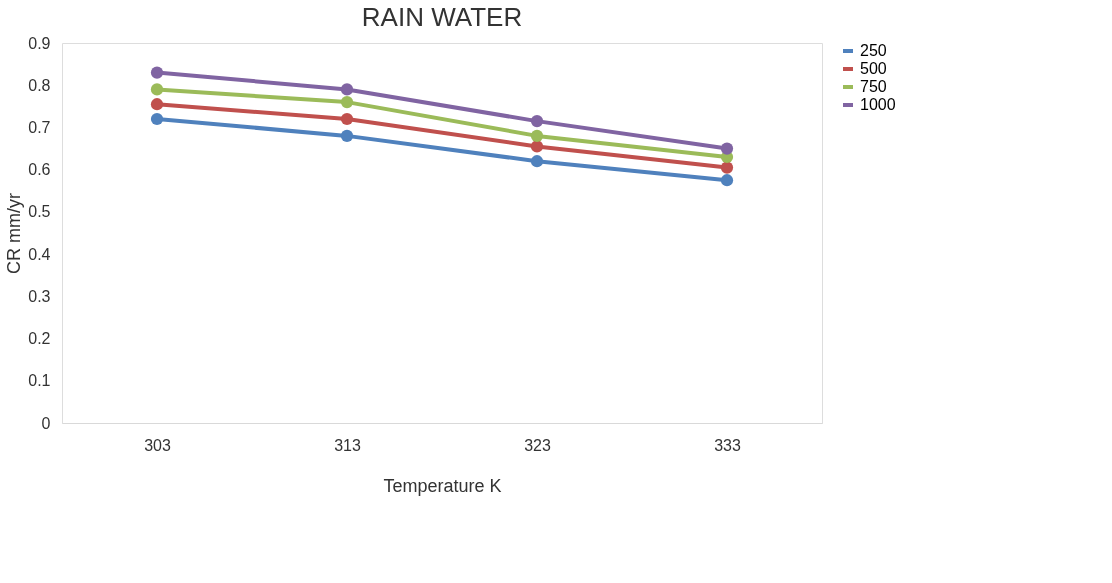 The height and width of the screenshot is (583, 1112). I want to click on legend-label: 750, so click(873, 86).